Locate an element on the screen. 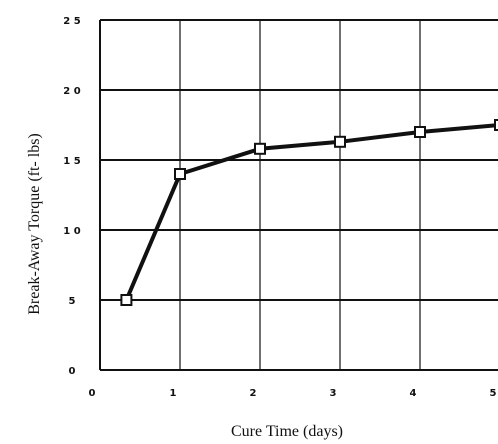  x-tick-label-1: 1 is located at coordinates (173, 393).